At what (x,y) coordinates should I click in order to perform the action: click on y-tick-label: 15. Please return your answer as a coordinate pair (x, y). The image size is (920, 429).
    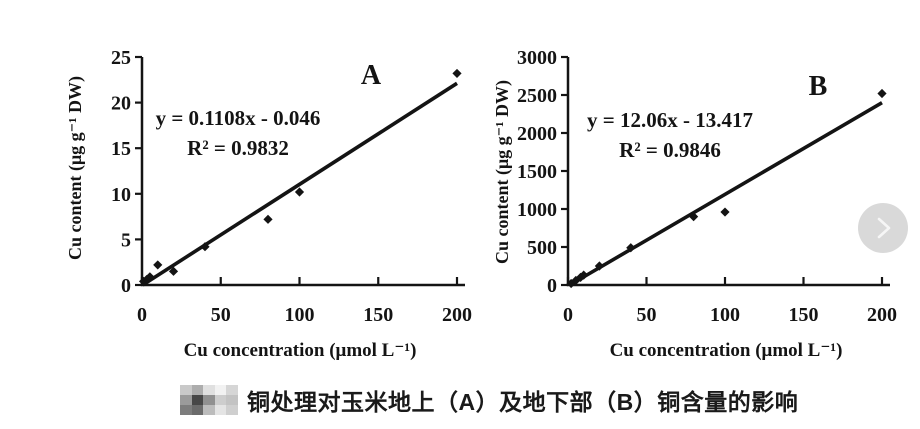
    Looking at the image, I should click on (121, 149).